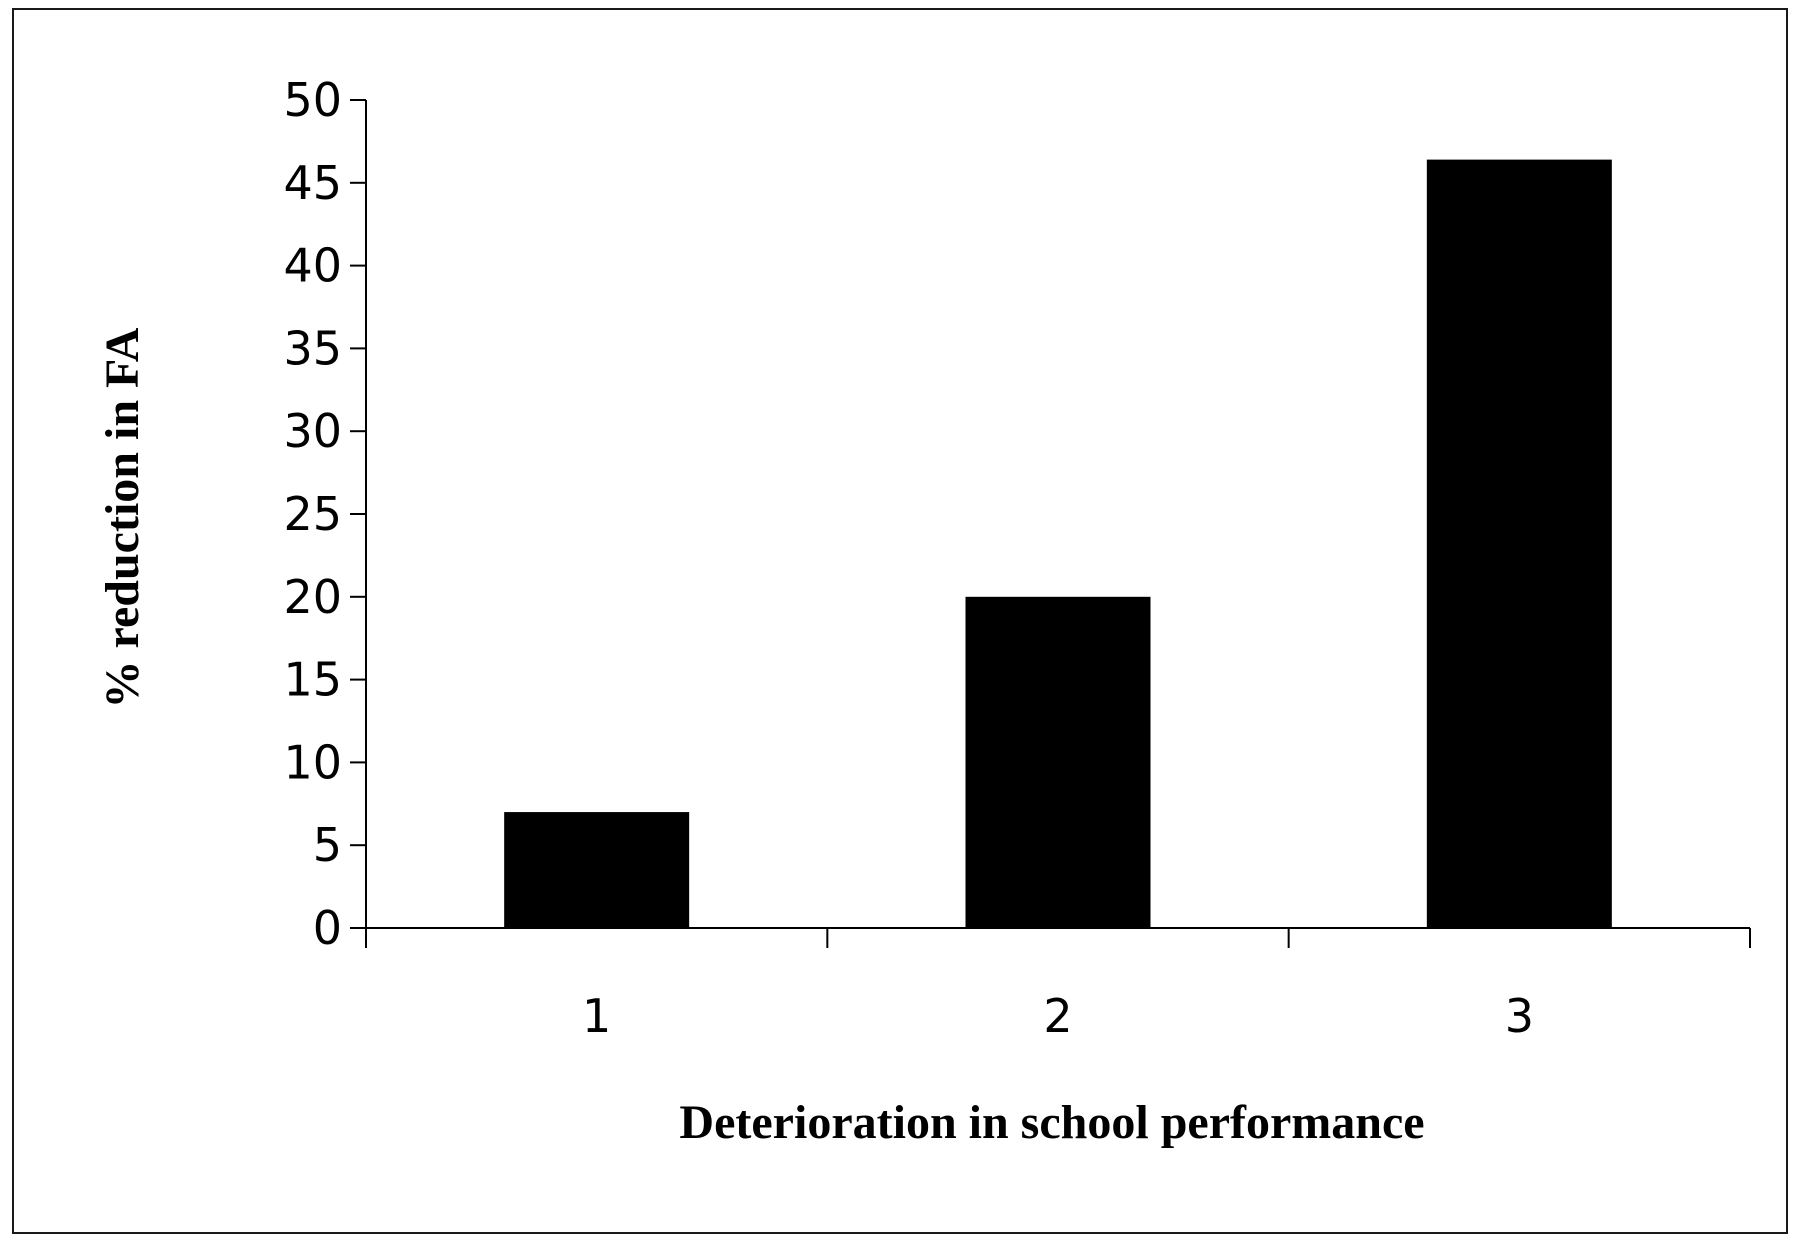 The height and width of the screenshot is (1242, 1800). Describe the element at coordinates (1058, 985) in the screenshot. I see `x-axis-ticks: 1 2 3` at that location.